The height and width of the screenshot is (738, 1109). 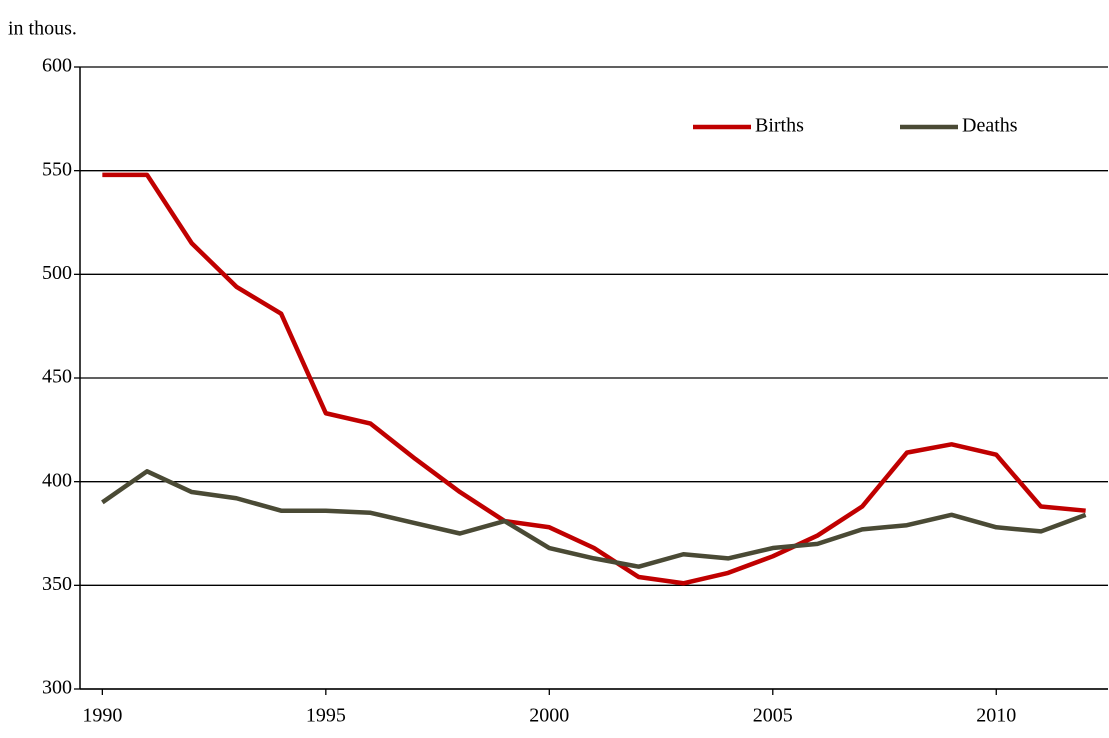 I want to click on x-tick-label: 2010, so click(x=996, y=716).